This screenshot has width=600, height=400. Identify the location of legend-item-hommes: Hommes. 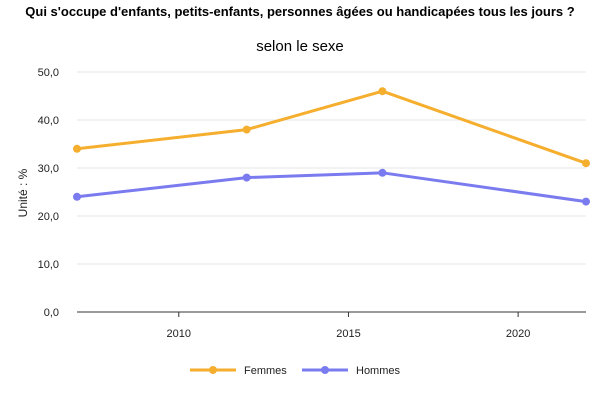
(351, 371).